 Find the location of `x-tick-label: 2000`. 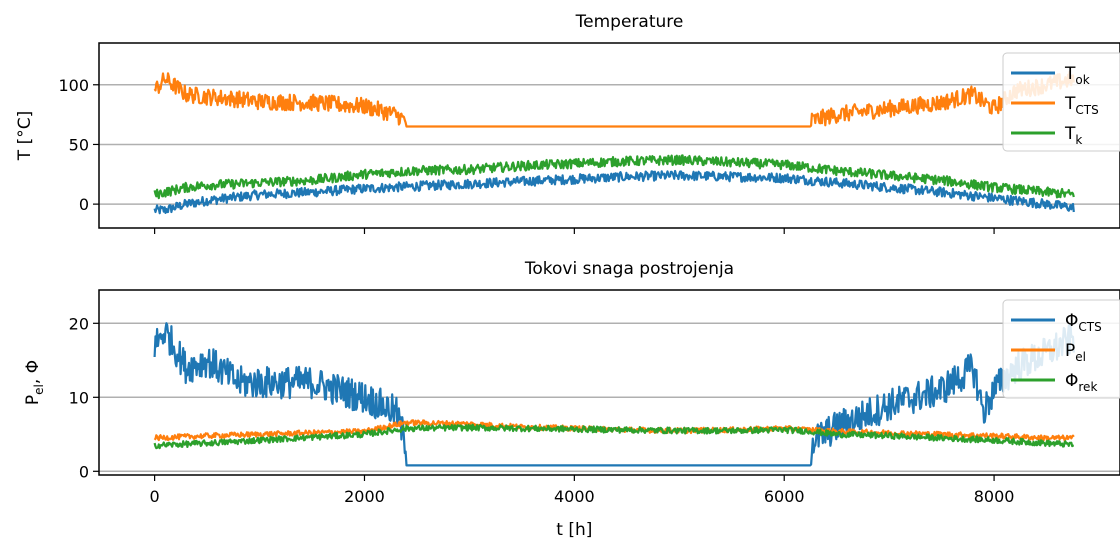

x-tick-label: 2000 is located at coordinates (364, 496).